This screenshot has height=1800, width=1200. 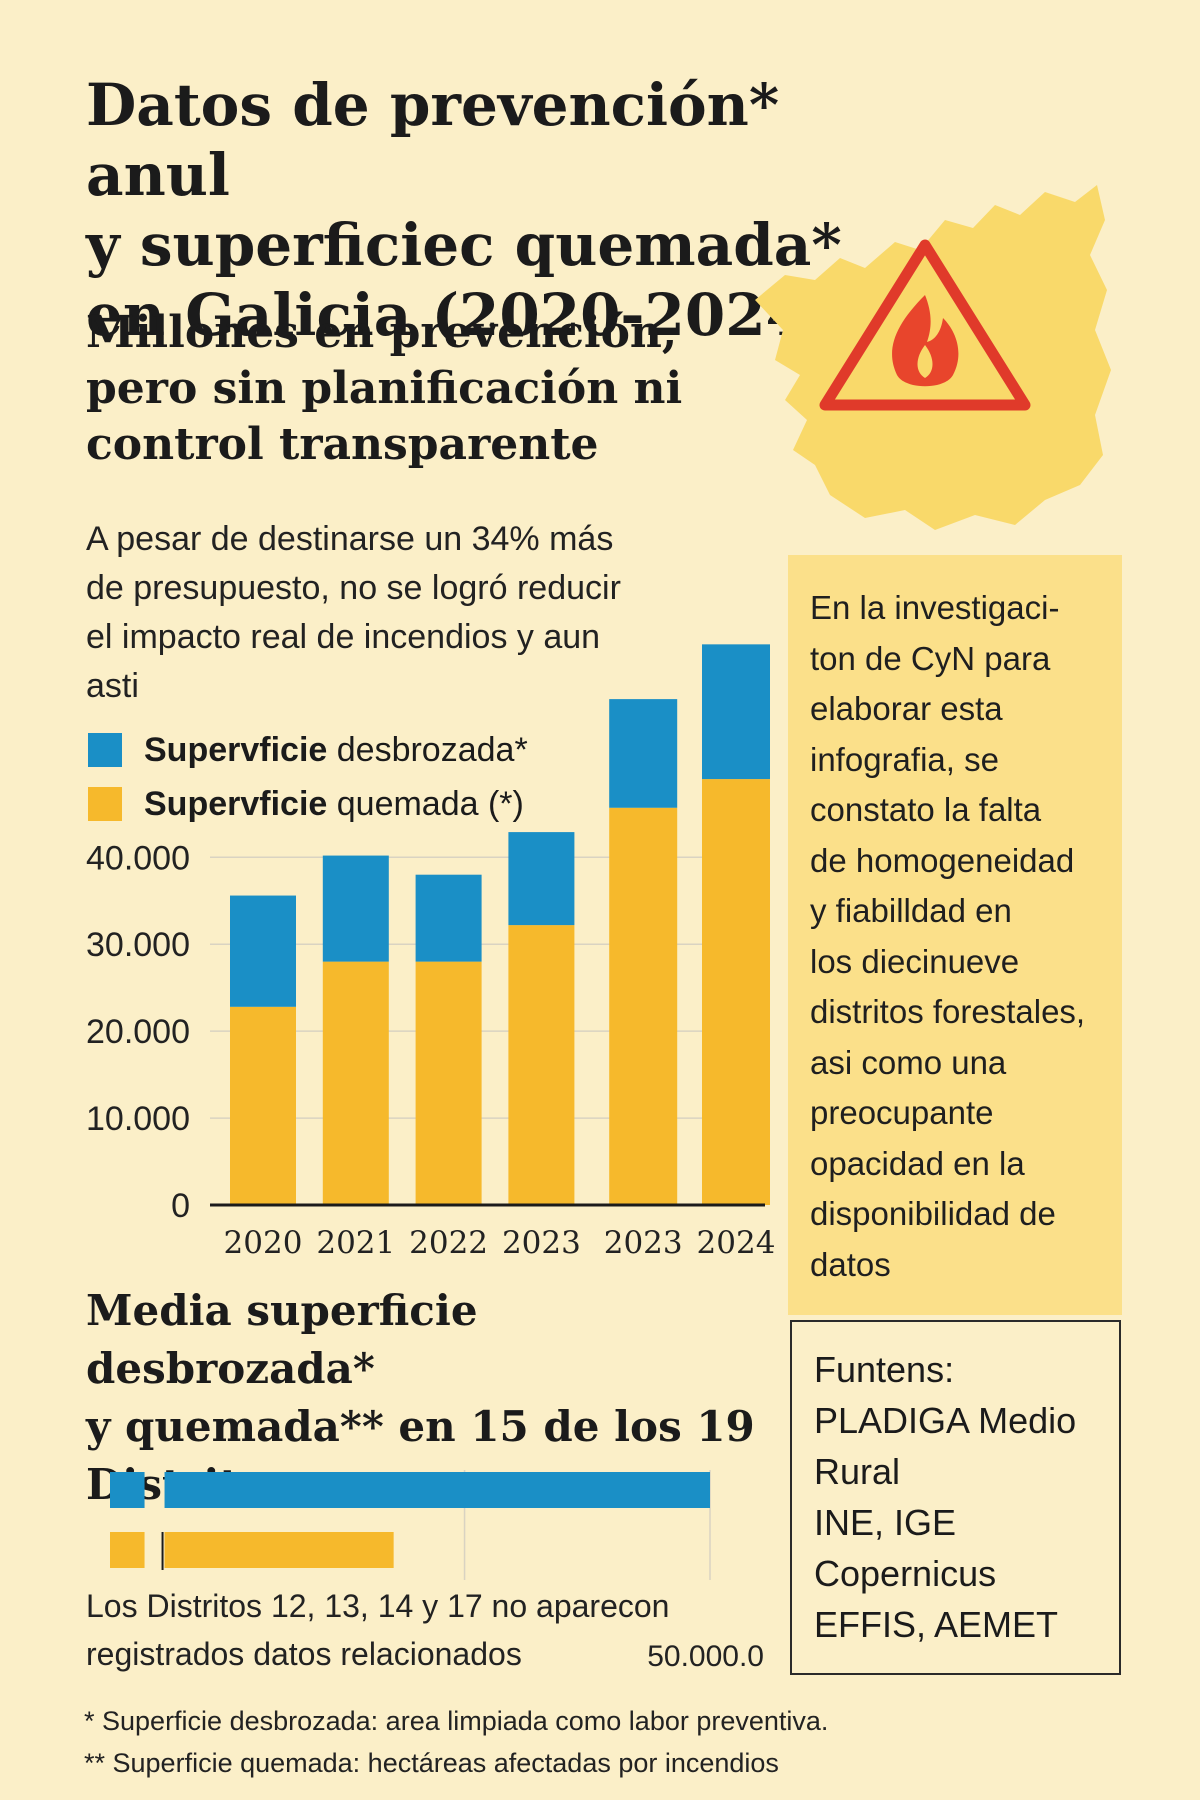 I want to click on galicia-map, so click(x=933, y=357).